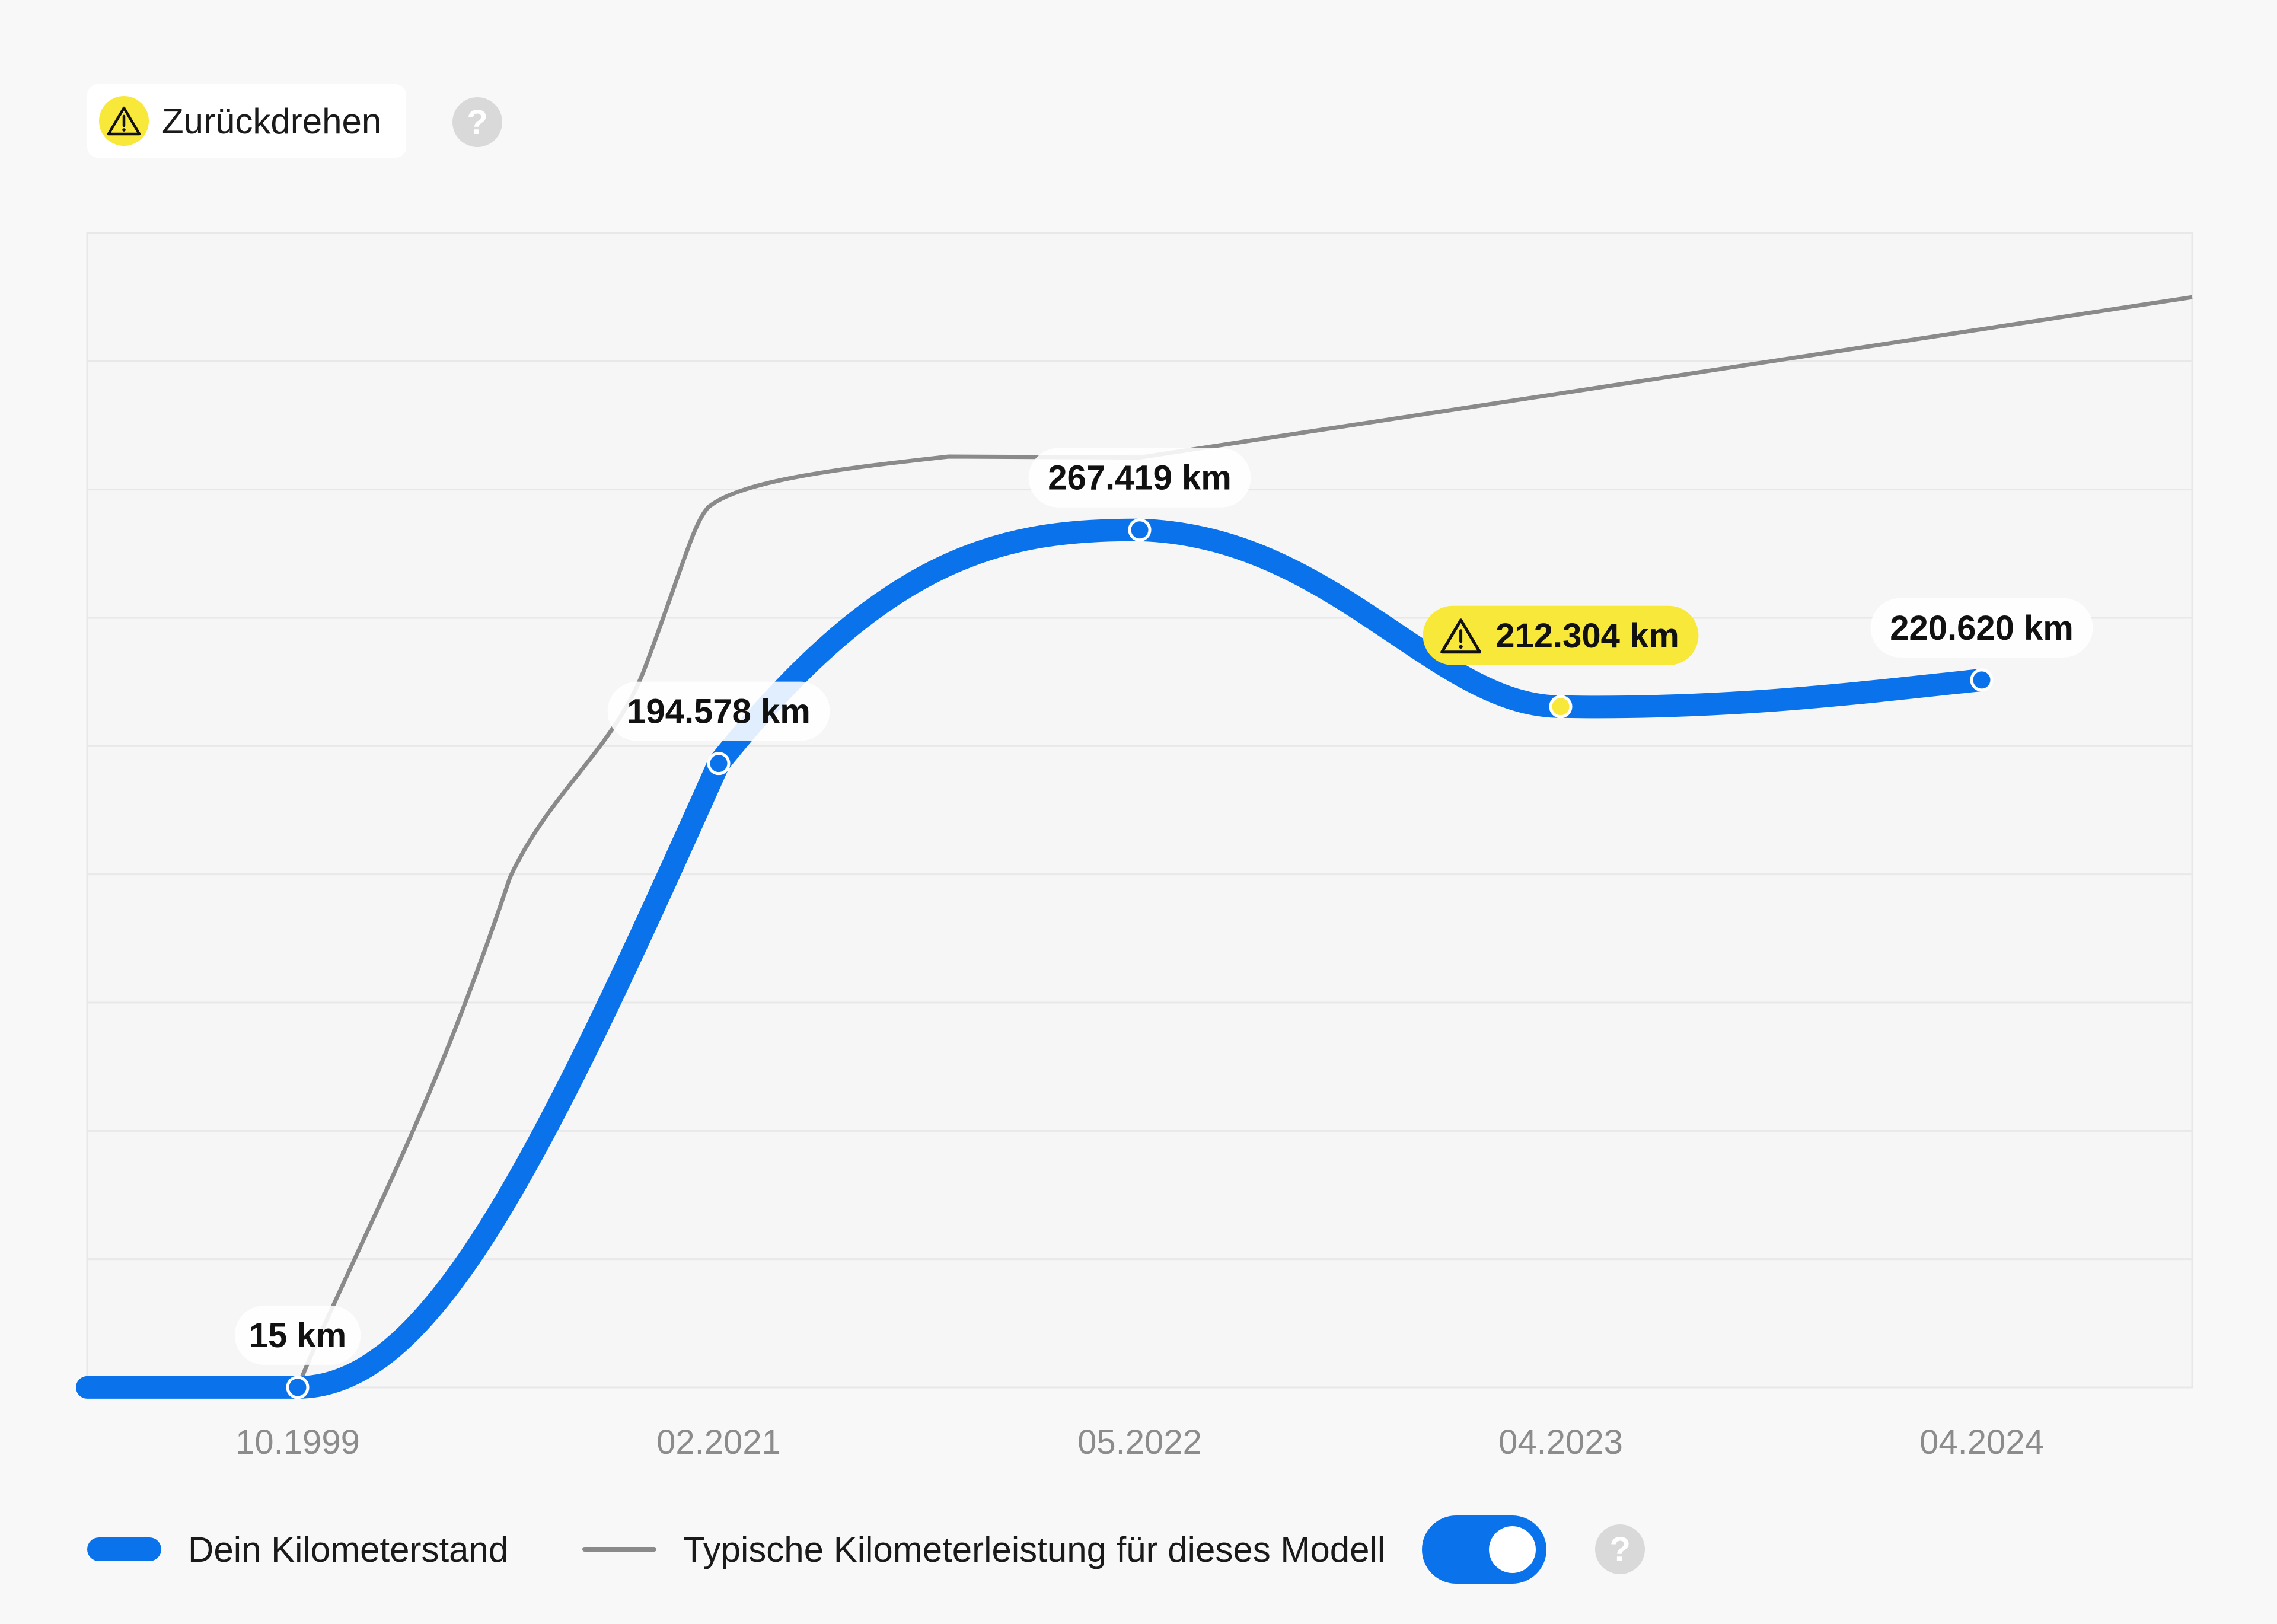  I want to click on data-label: 194.578 km, so click(718, 711).